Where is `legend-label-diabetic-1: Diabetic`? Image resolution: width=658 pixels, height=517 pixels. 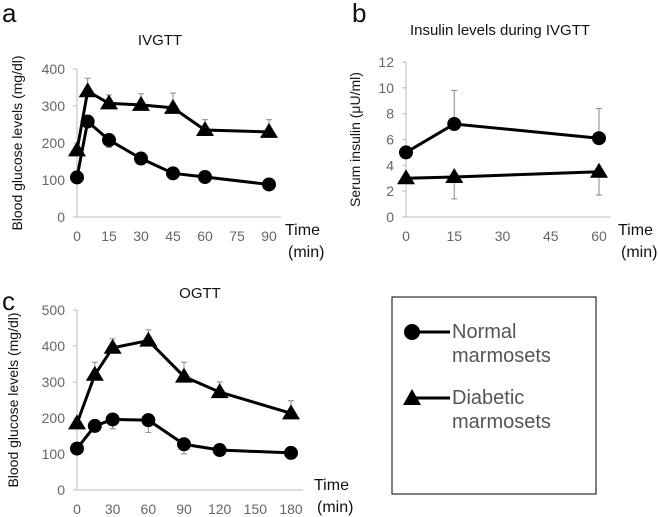 legend-label-diabetic-1: Diabetic is located at coordinates (488, 398).